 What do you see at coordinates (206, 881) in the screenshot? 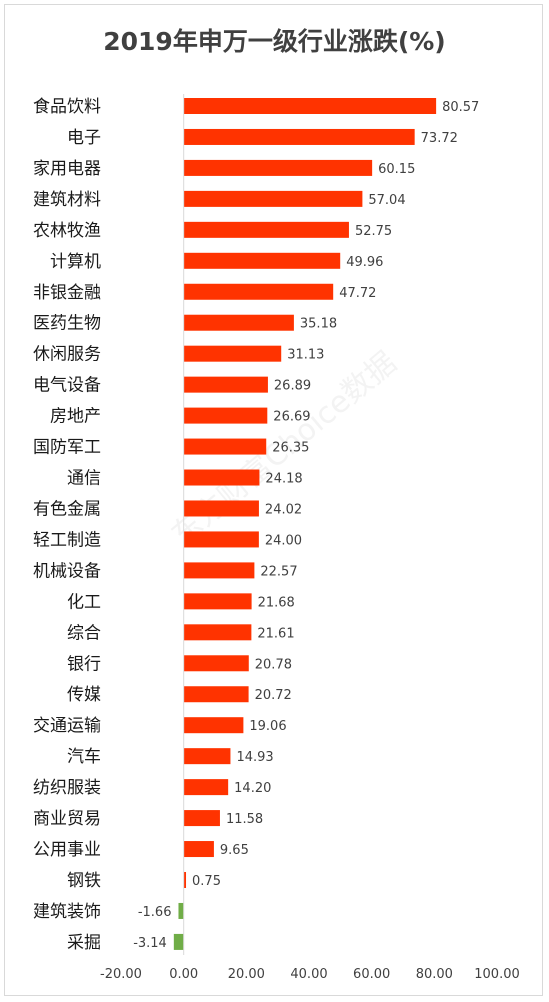
I see `value-label: 0.75` at bounding box center [206, 881].